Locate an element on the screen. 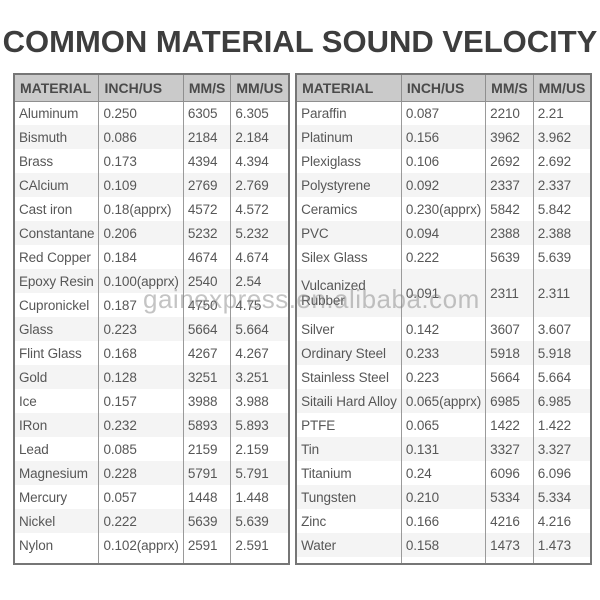 This screenshot has width=600, height=600. inch-us-cell: 0.232 is located at coordinates (141, 425).